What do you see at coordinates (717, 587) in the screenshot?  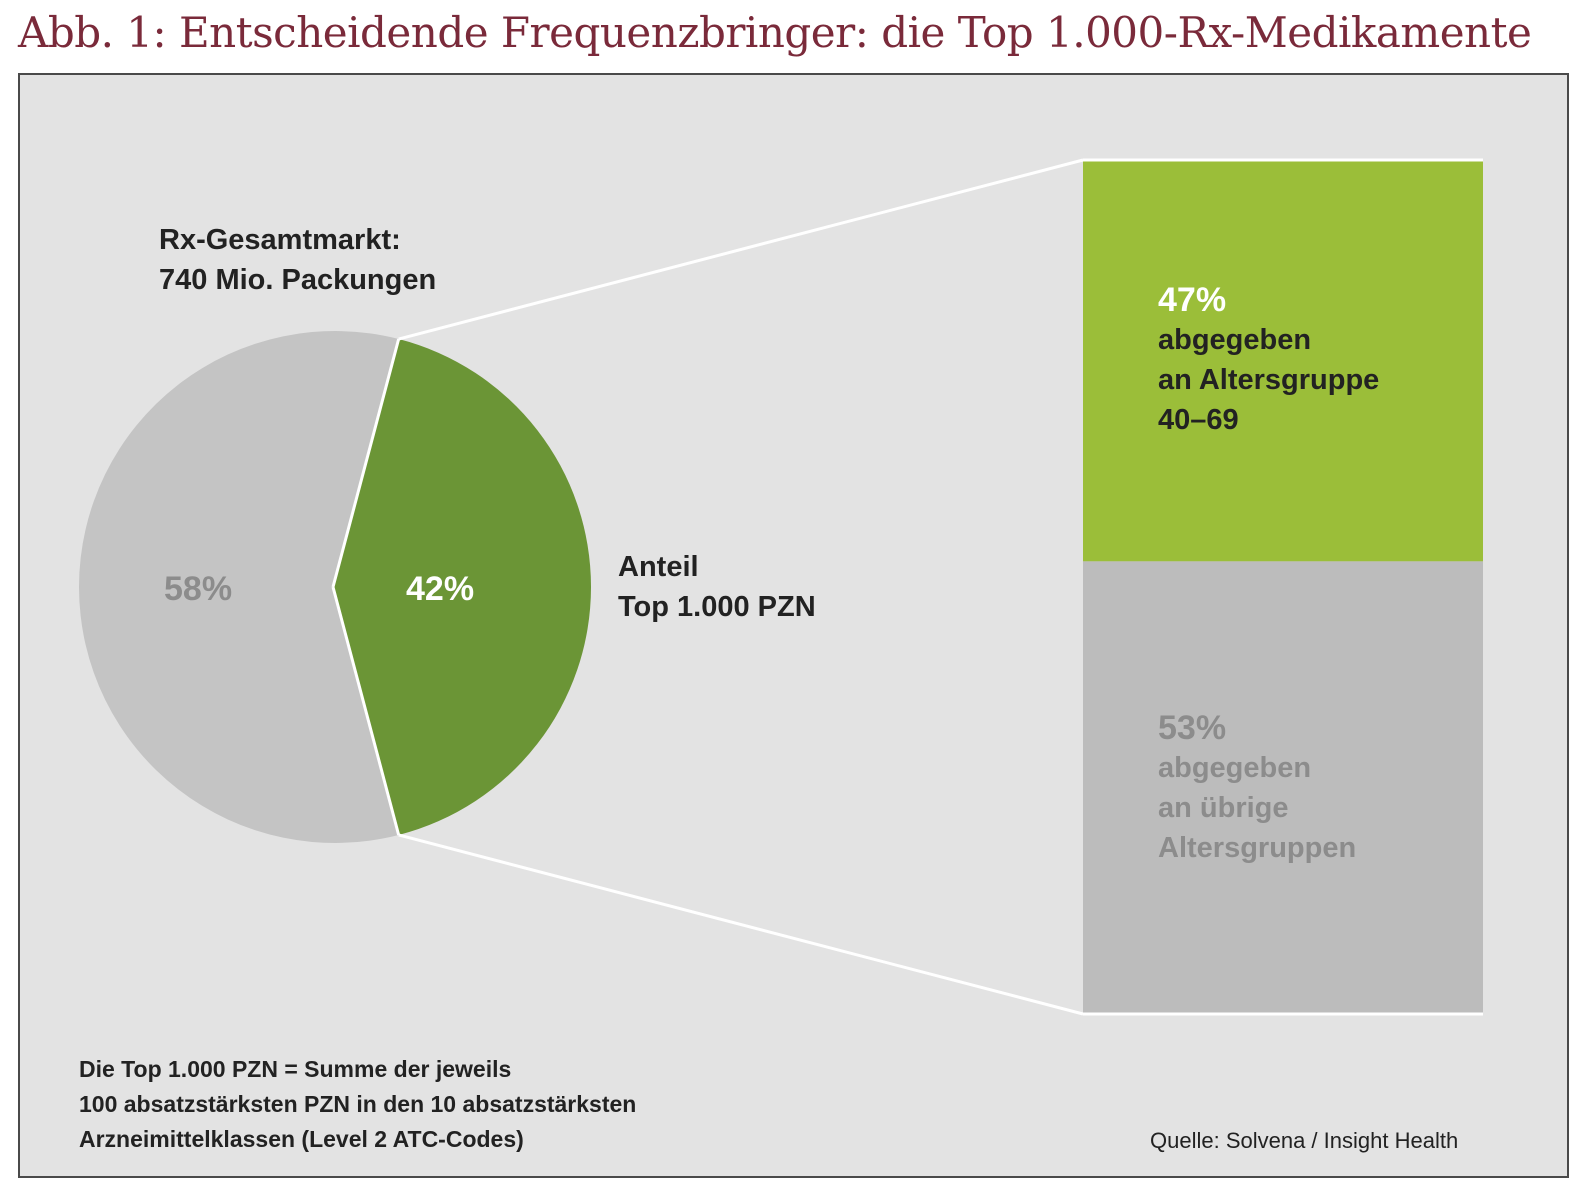 I see `top-pzn-label: Anteil Top 1.000 PZN` at bounding box center [717, 587].